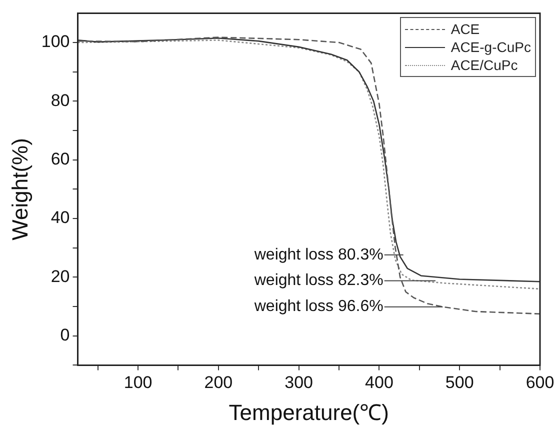  Describe the element at coordinates (19, 189) in the screenshot. I see `y-axis-title: Weight(%)` at that location.